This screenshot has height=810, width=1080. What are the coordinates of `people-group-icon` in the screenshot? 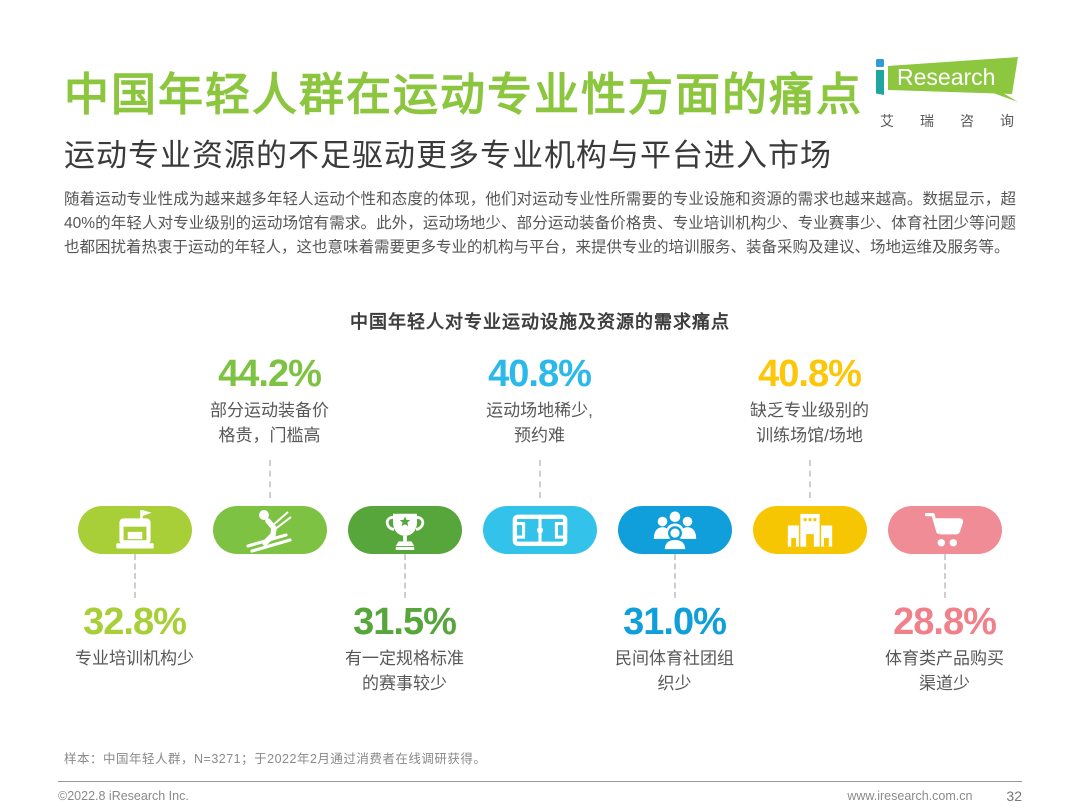 It's located at (674, 531).